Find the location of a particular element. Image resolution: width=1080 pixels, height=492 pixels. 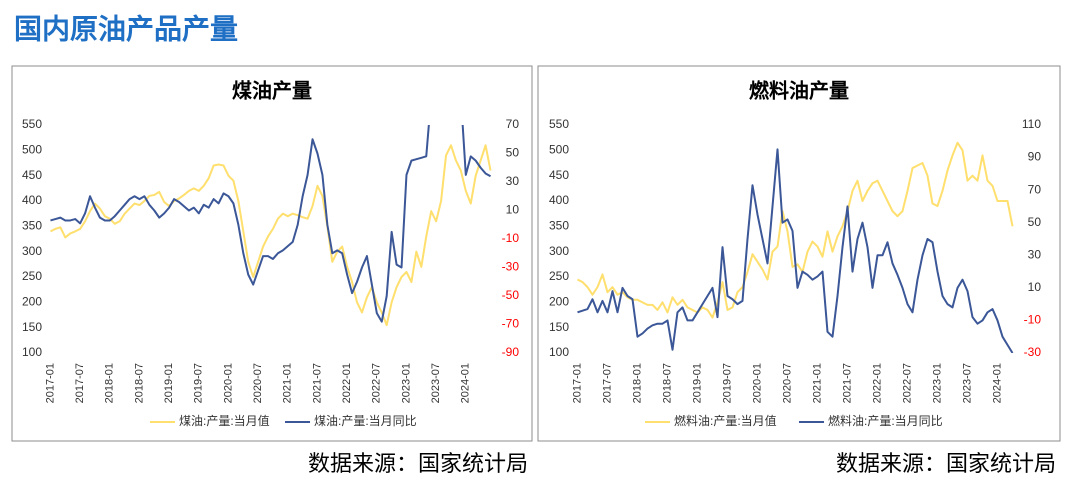

y2-tick-label: 110 is located at coordinates (1031, 124).